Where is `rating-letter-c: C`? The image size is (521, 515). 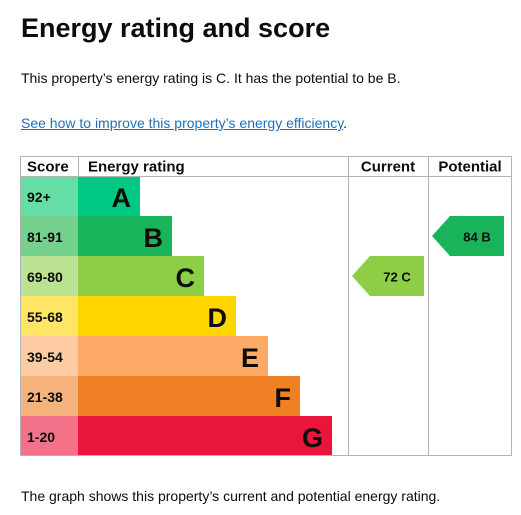
rating-letter-c: C is located at coordinates (186, 278).